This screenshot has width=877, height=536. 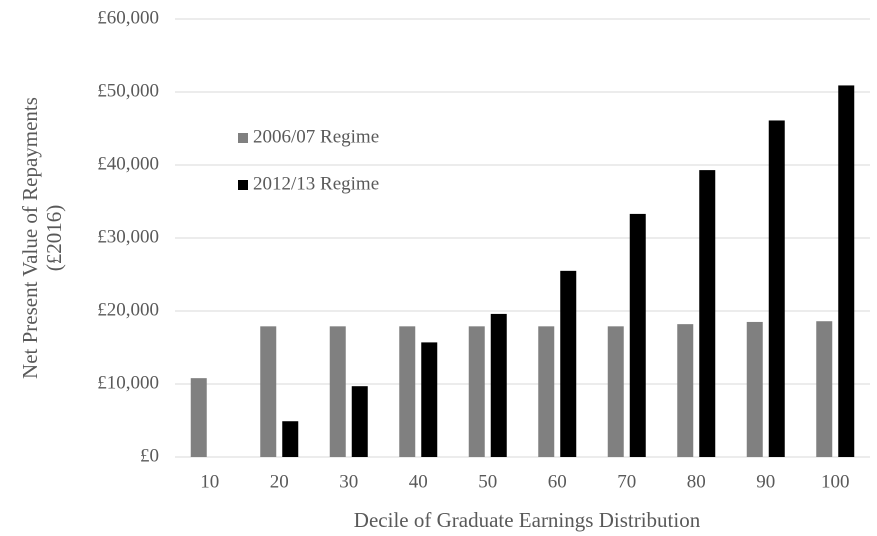 What do you see at coordinates (626, 481) in the screenshot?
I see `x-tick-label: 70` at bounding box center [626, 481].